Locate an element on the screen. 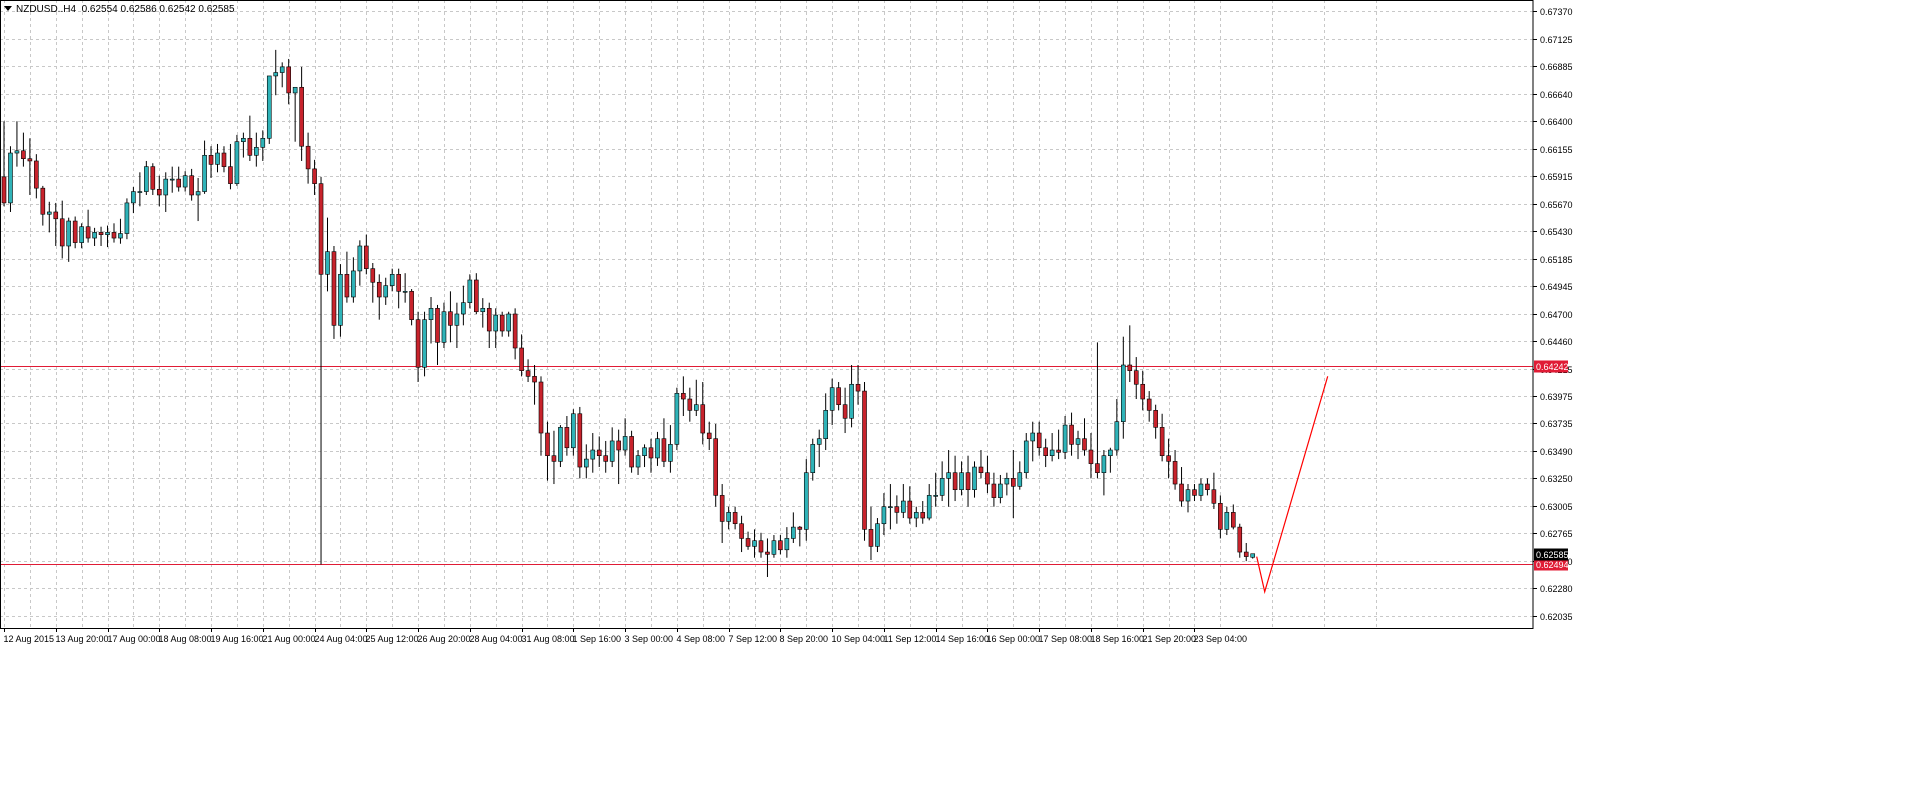 The image size is (1916, 787). y-tick-label: 0.63490 is located at coordinates (1556, 452).